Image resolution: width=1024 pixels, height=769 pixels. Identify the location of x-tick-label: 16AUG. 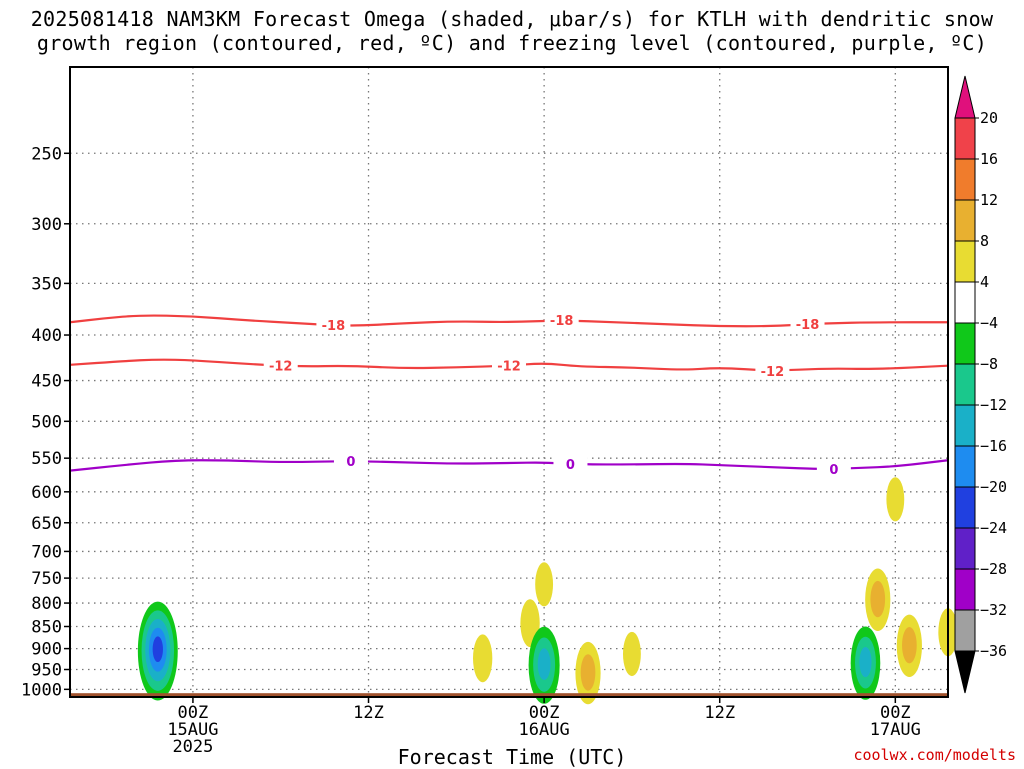
(544, 730).